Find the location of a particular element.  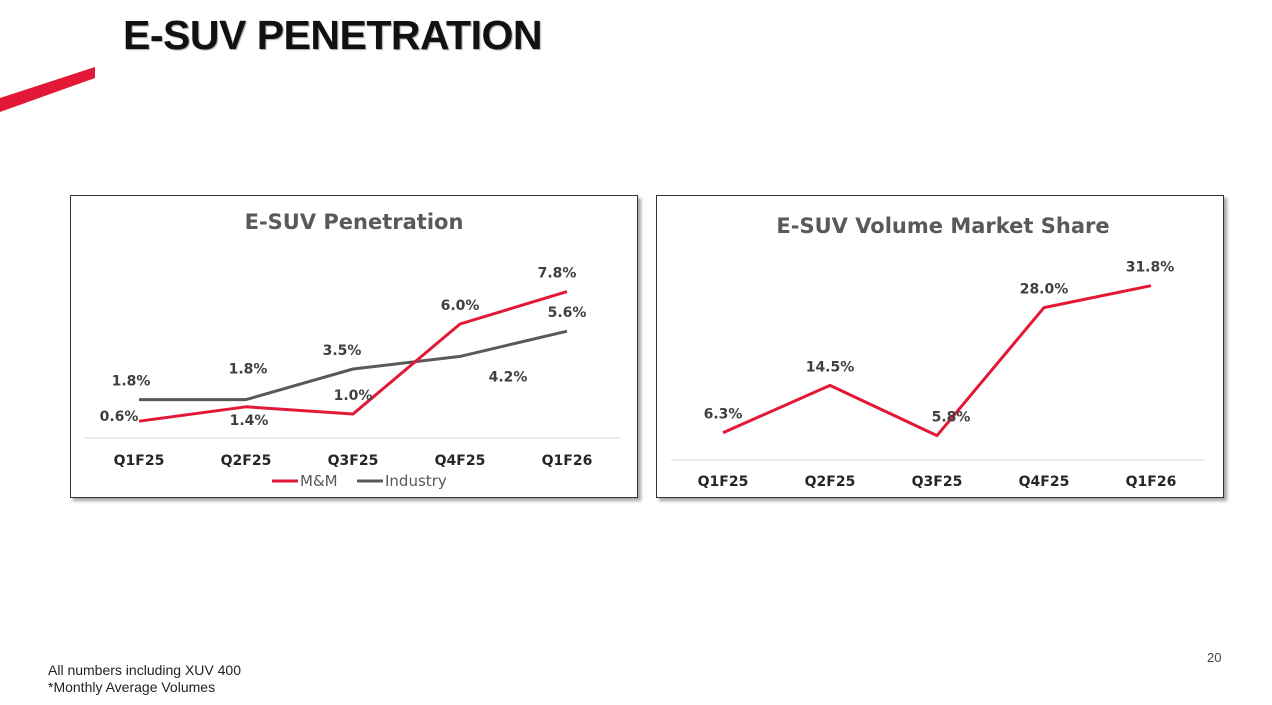

data-label: 1.0% is located at coordinates (353, 396).